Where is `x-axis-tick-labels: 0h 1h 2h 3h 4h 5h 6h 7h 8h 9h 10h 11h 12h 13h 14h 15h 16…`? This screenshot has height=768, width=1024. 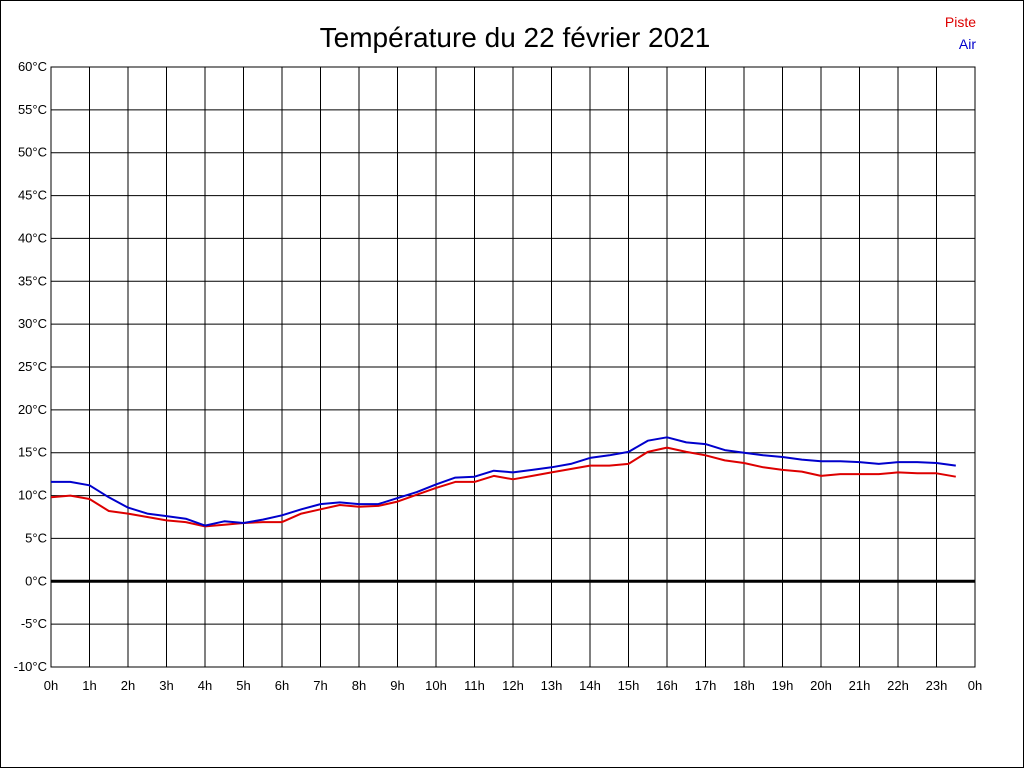
x-axis-tick-labels: 0h 1h 2h 3h 4h 5h 6h 7h 8h 9h 10h 11h 12h 13h 14h 15h 16… is located at coordinates (513, 685).